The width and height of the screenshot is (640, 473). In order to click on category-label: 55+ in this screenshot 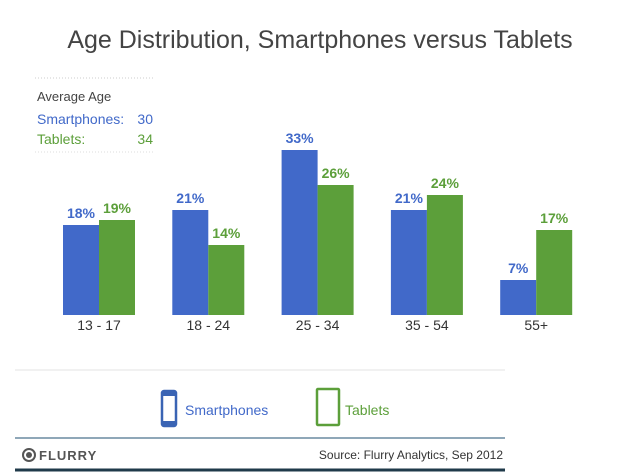, I will do `click(536, 325)`.